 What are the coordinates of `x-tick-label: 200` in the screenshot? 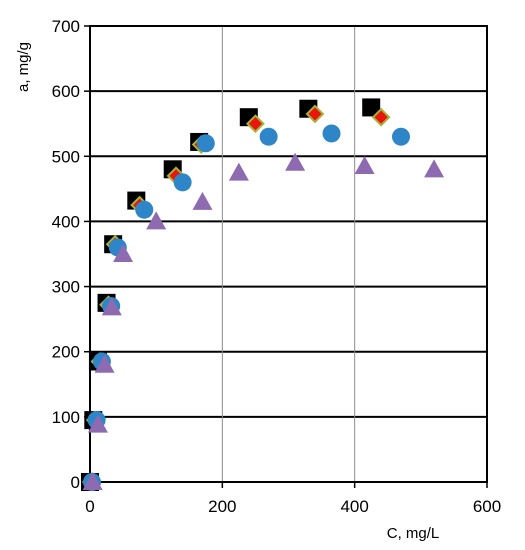 It's located at (222, 506).